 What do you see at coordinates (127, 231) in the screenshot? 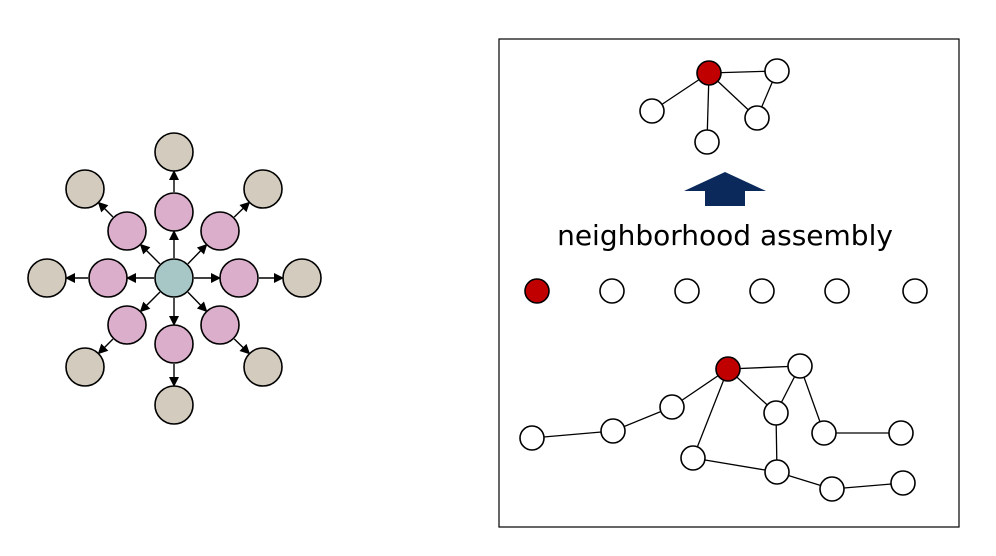
I see `inner-node-nw` at bounding box center [127, 231].